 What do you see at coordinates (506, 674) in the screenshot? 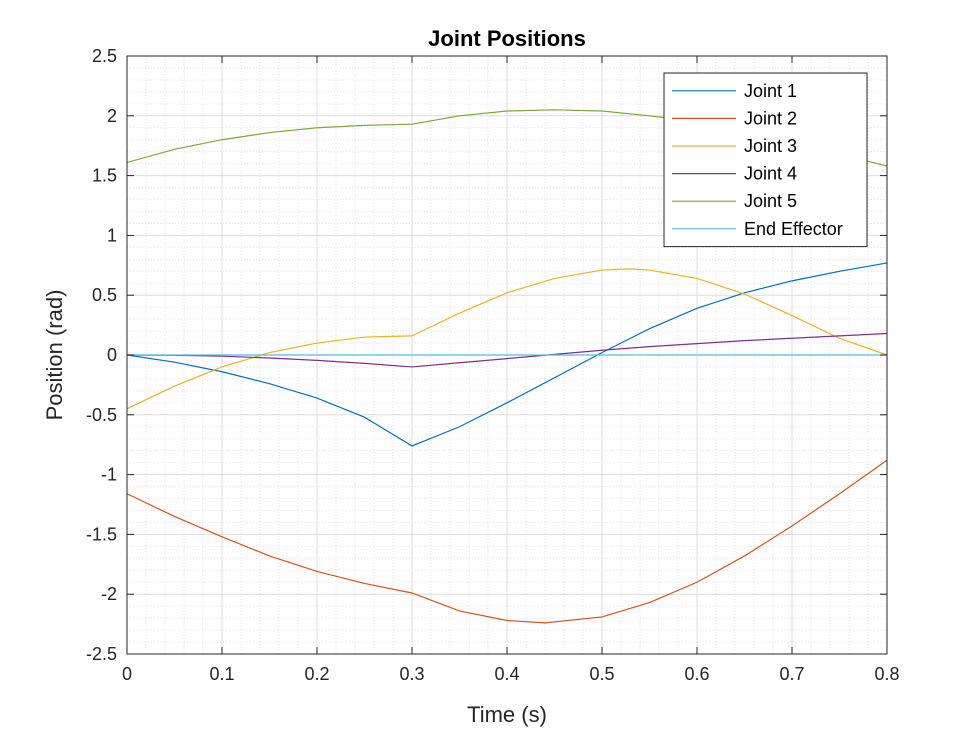
I see `x-tick-label: 0.4` at bounding box center [506, 674].